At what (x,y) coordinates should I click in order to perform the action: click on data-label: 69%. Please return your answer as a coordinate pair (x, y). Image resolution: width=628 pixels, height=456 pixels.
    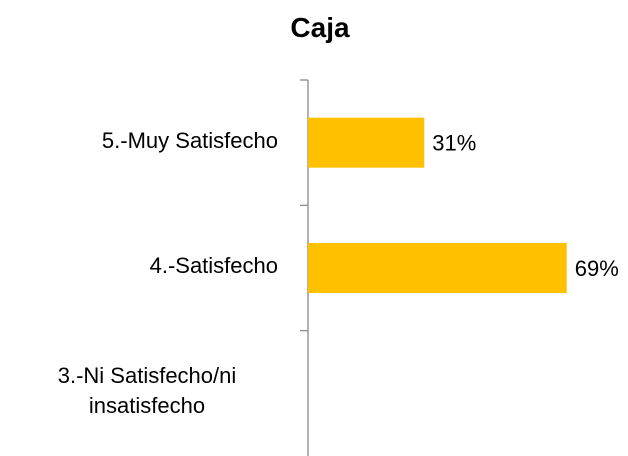
    Looking at the image, I should click on (597, 268).